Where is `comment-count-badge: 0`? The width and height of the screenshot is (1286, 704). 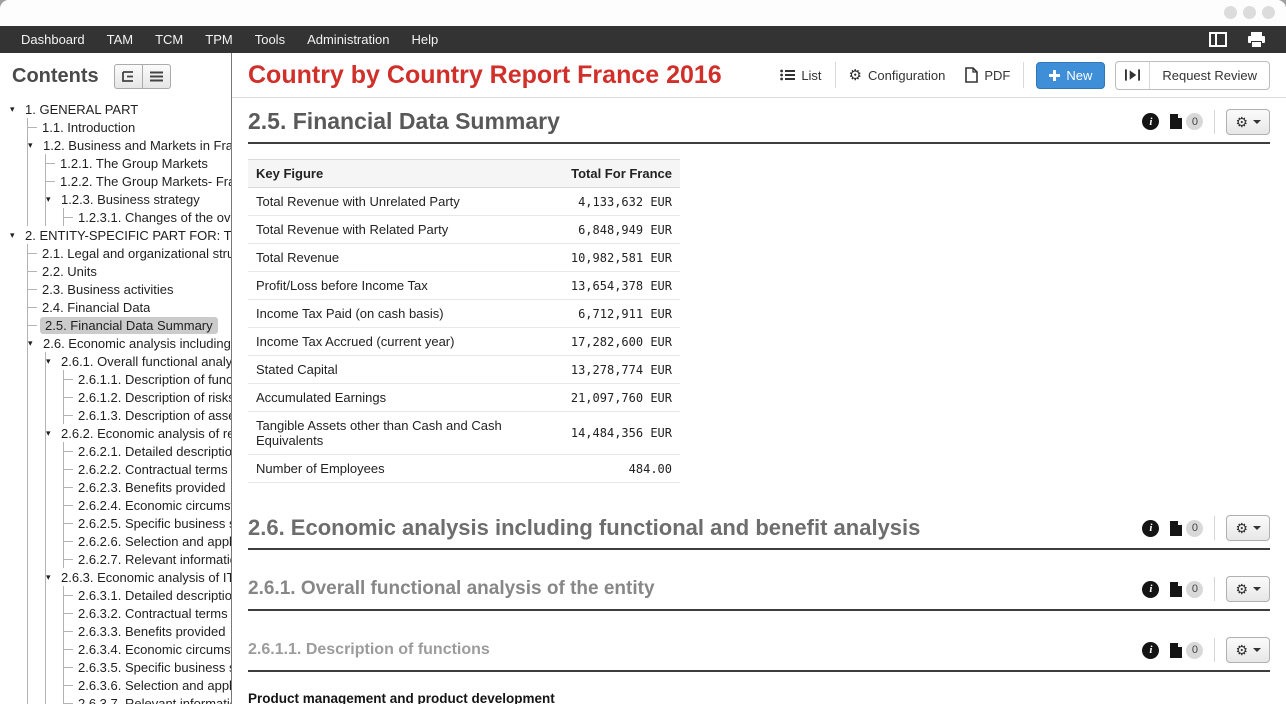
comment-count-badge: 0 is located at coordinates (1195, 528).